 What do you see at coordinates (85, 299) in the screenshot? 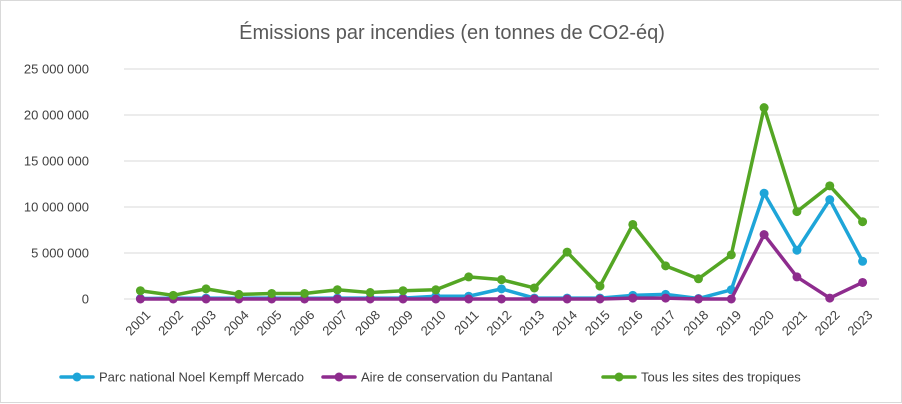
I see `y-tick-label: 0` at bounding box center [85, 299].